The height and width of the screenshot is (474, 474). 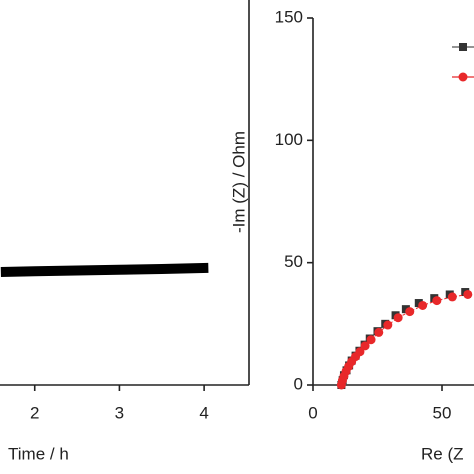 I want to click on x-axis-label: Time / h, so click(x=38, y=453).